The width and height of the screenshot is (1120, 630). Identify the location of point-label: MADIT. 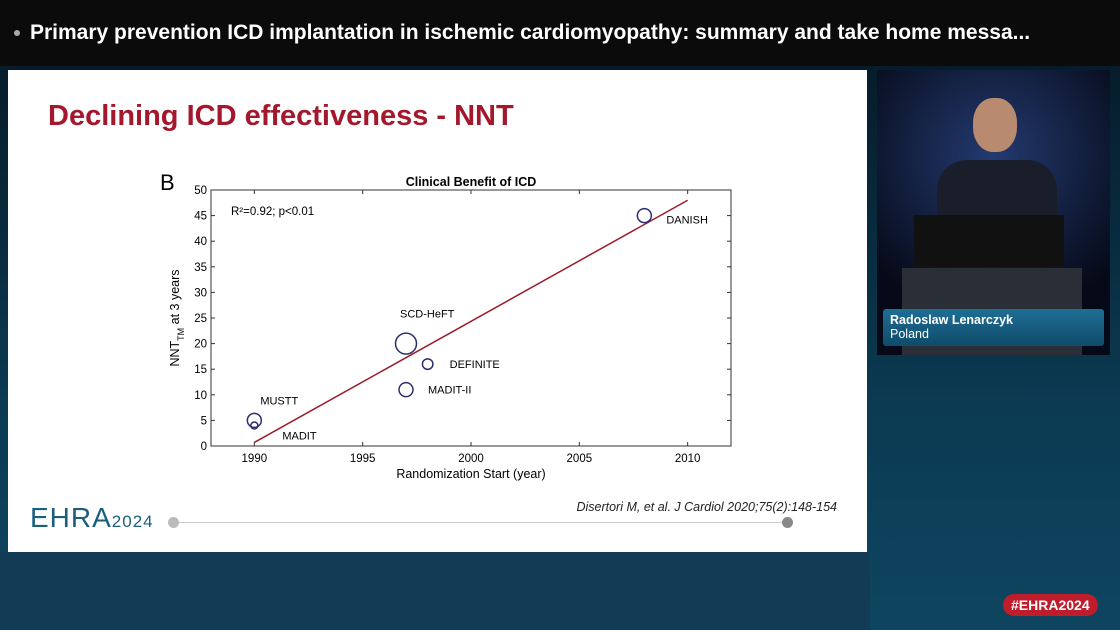
(299, 437).